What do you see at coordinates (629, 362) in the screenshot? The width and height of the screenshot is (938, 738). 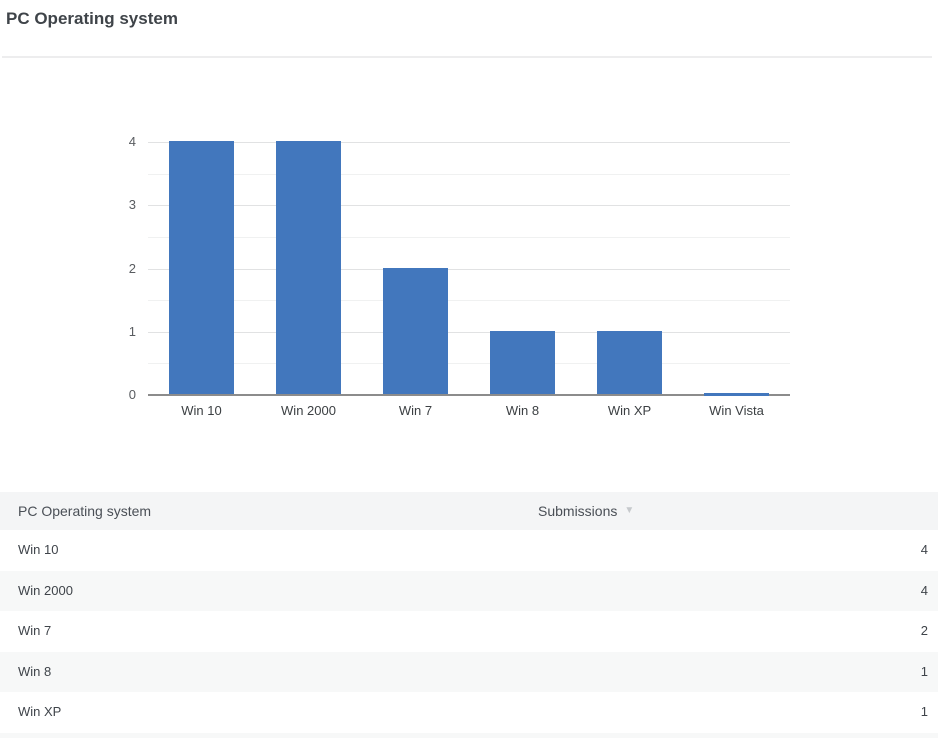 I see `bar-win-xp` at bounding box center [629, 362].